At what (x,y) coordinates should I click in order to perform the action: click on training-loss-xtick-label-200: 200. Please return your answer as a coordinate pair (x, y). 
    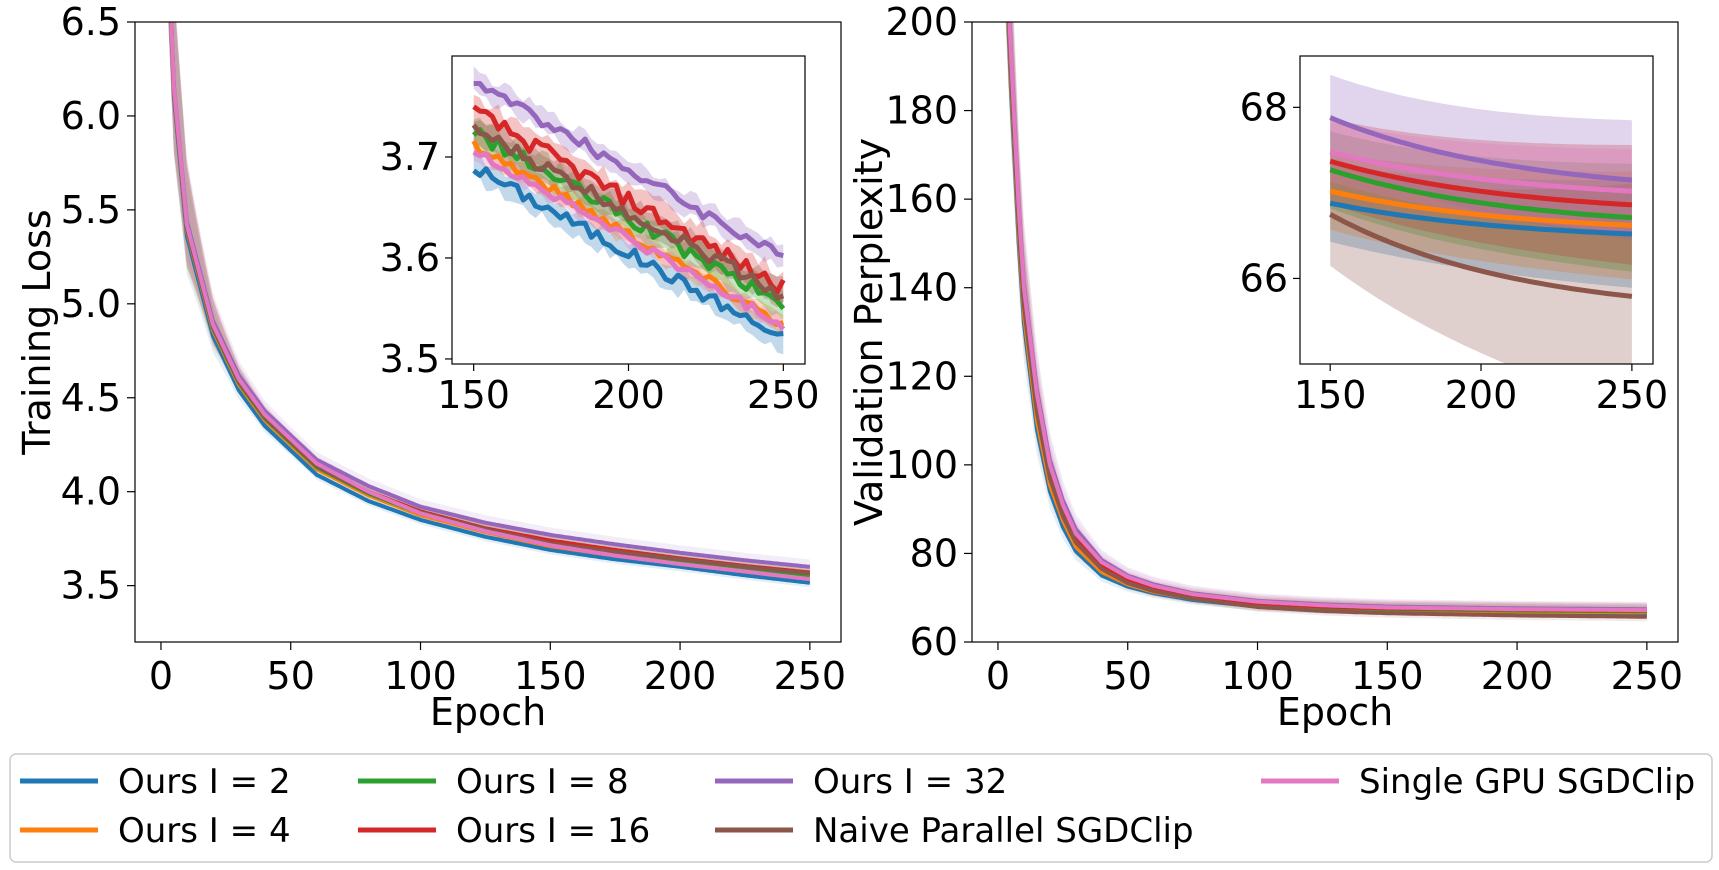
    Looking at the image, I should click on (680, 676).